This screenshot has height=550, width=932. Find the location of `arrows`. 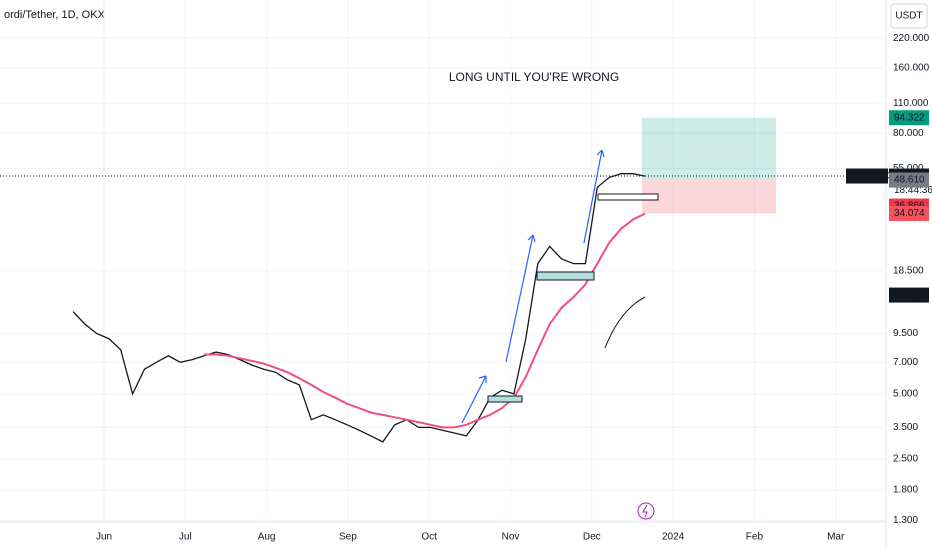

arrows is located at coordinates (533, 286).